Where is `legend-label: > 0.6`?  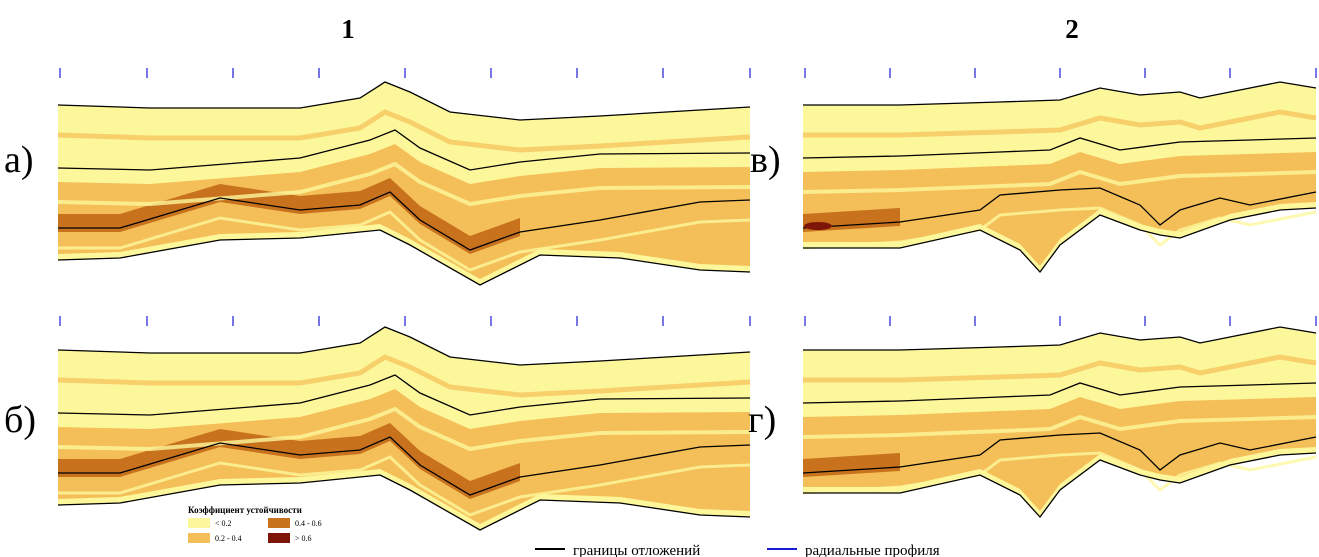 legend-label: > 0.6 is located at coordinates (303, 538).